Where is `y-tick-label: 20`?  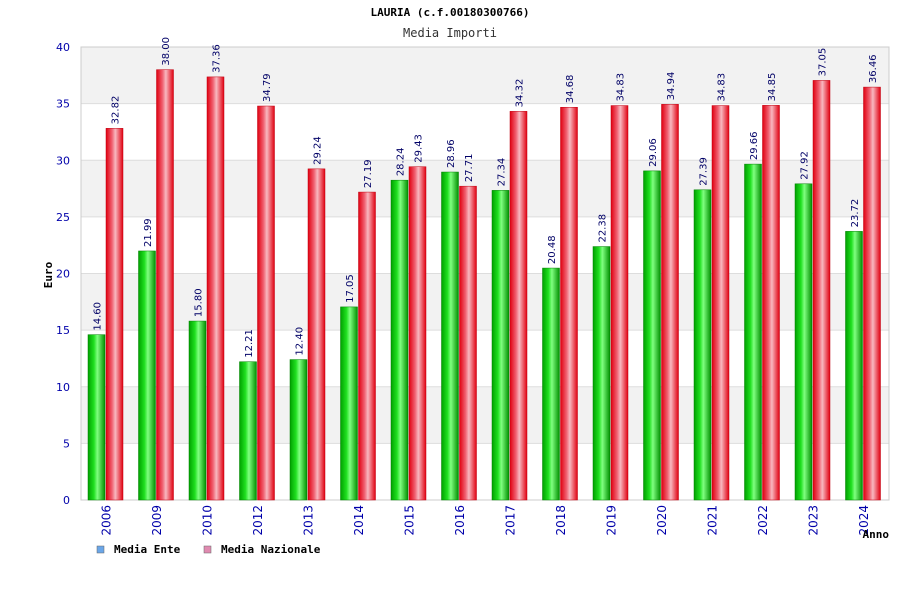 y-tick-label: 20 is located at coordinates (63, 274).